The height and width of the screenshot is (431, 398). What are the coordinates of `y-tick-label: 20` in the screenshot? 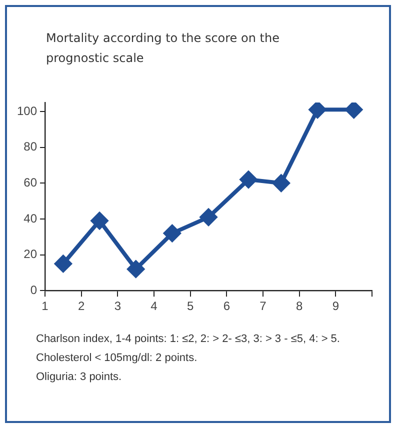 It's located at (31, 254).